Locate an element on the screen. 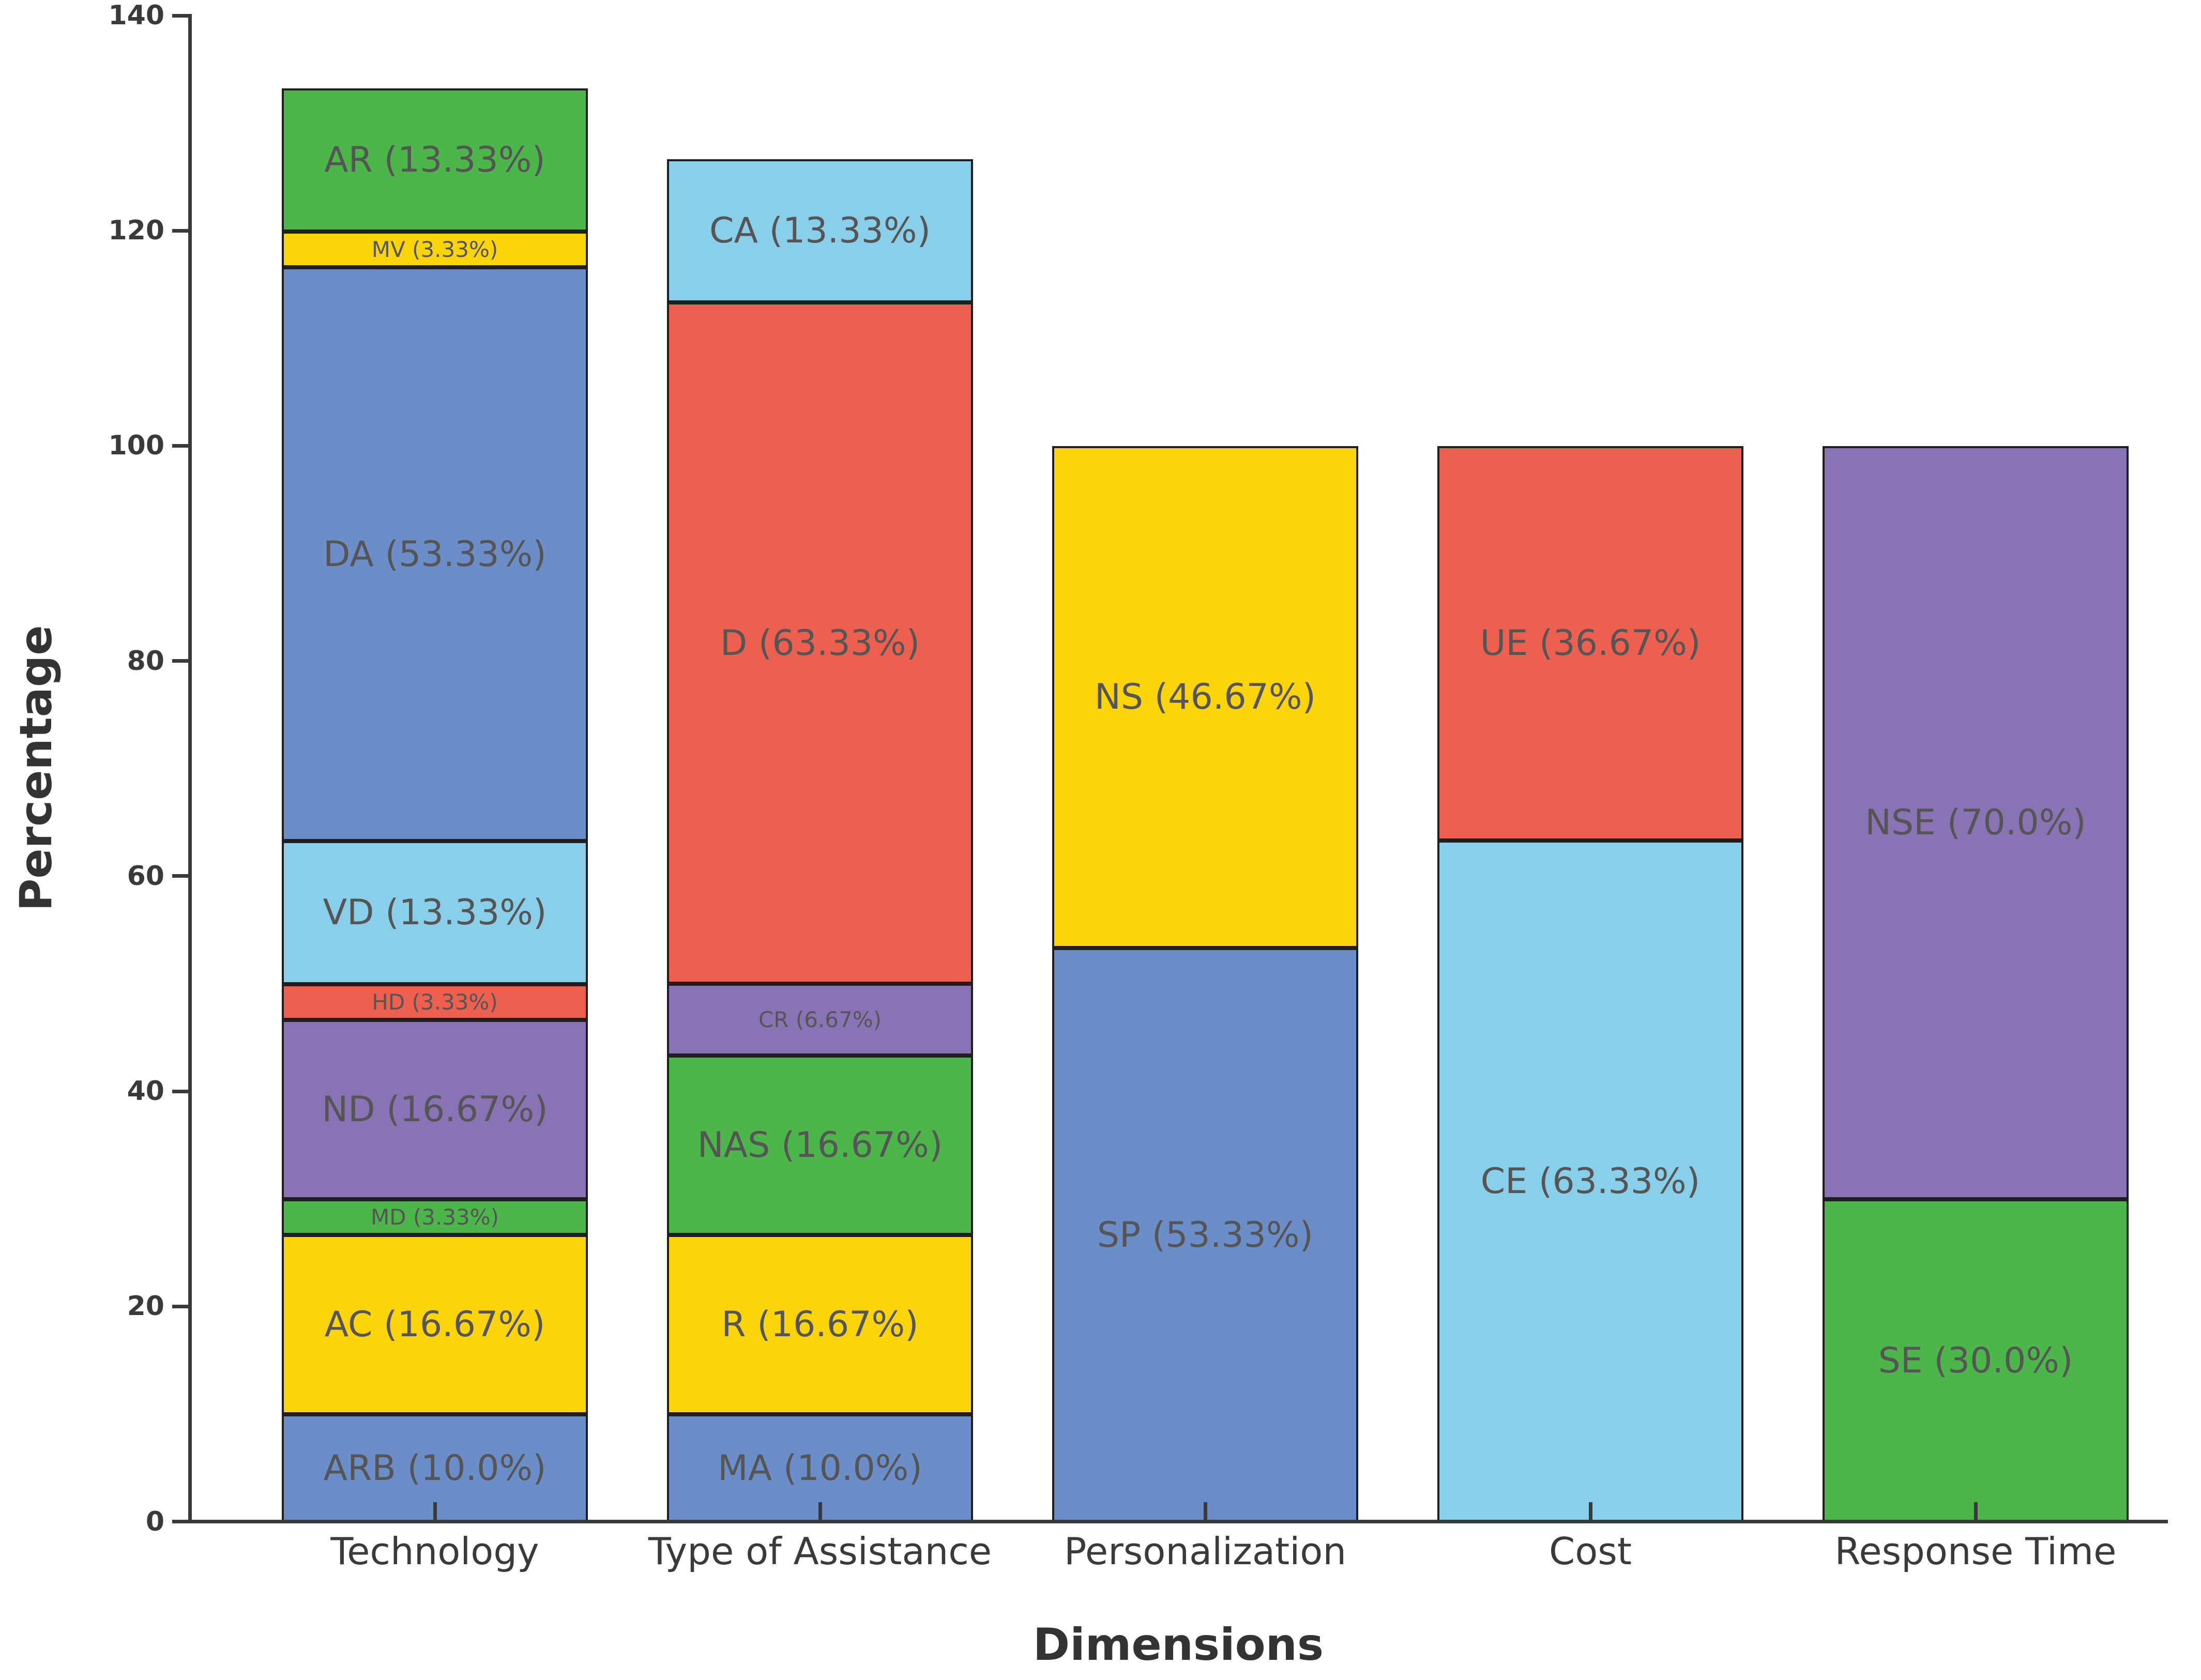 The image size is (2201, 1680). y-tick-label-40: 40 is located at coordinates (145, 1091).